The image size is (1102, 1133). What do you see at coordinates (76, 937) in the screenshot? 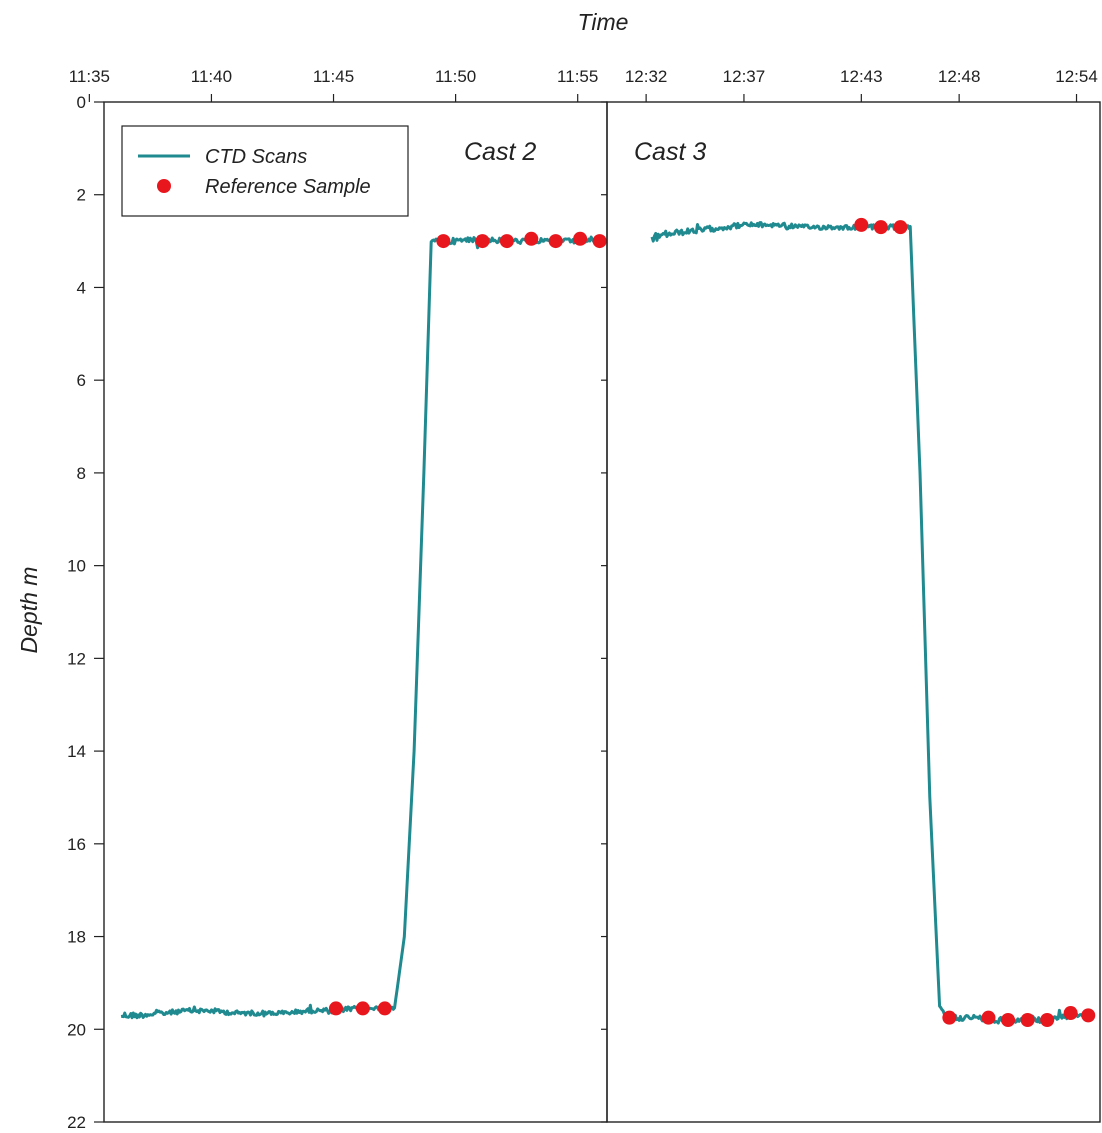
I see `y-tick-label: 18` at bounding box center [76, 937].